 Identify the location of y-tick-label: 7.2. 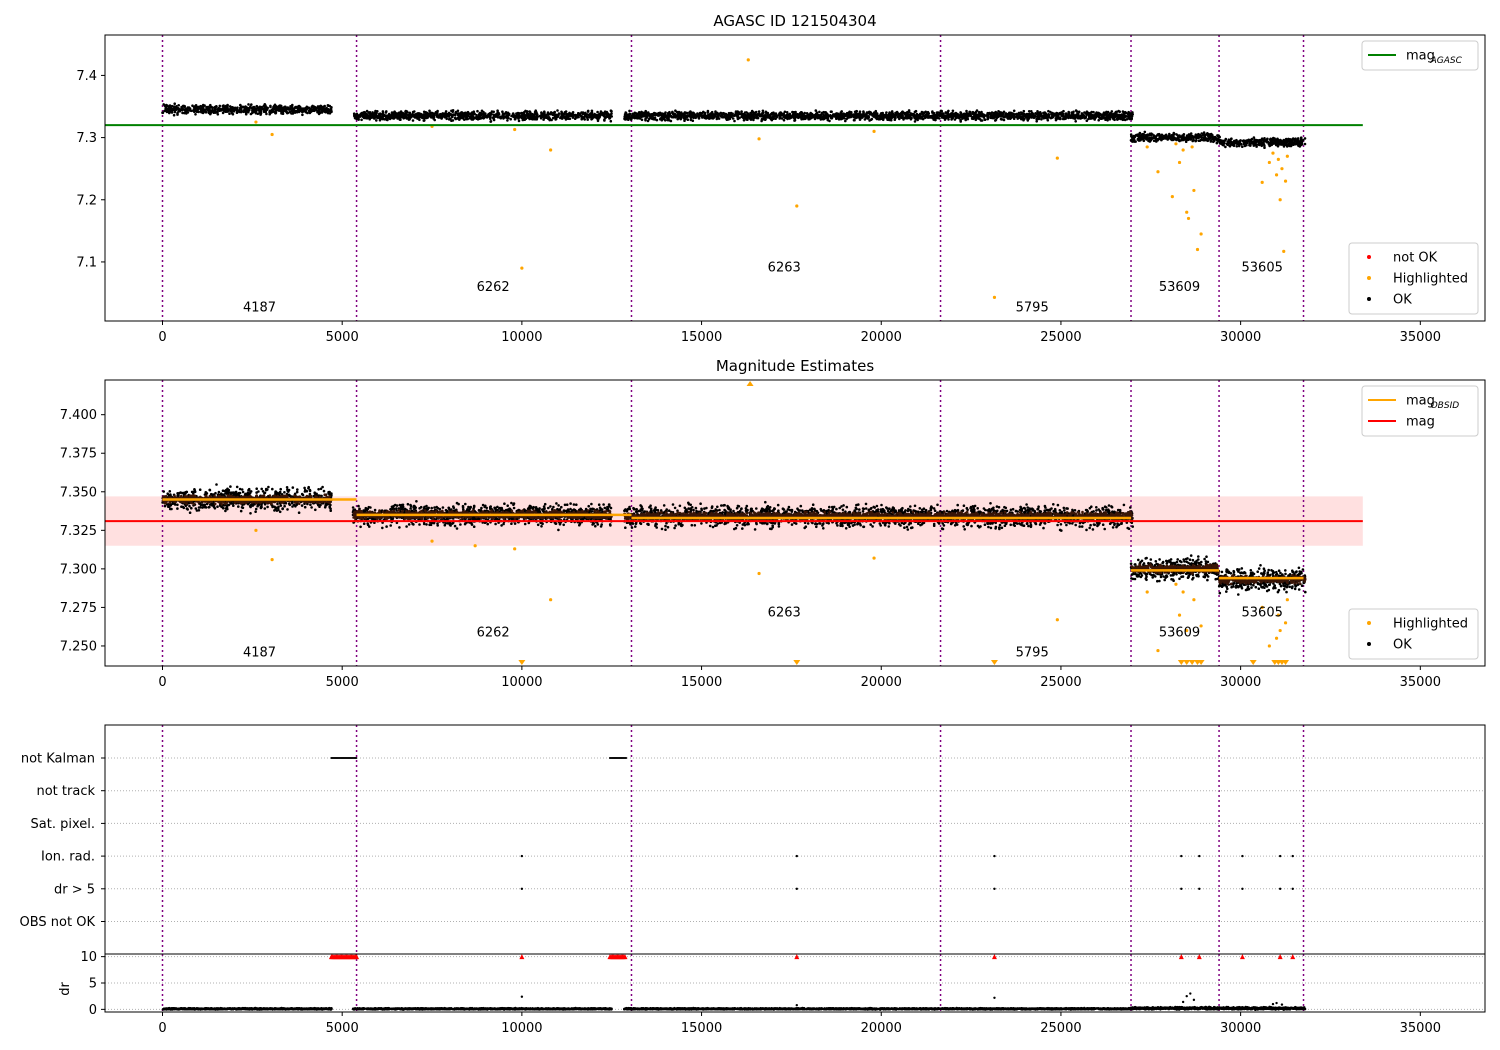
(86, 200).